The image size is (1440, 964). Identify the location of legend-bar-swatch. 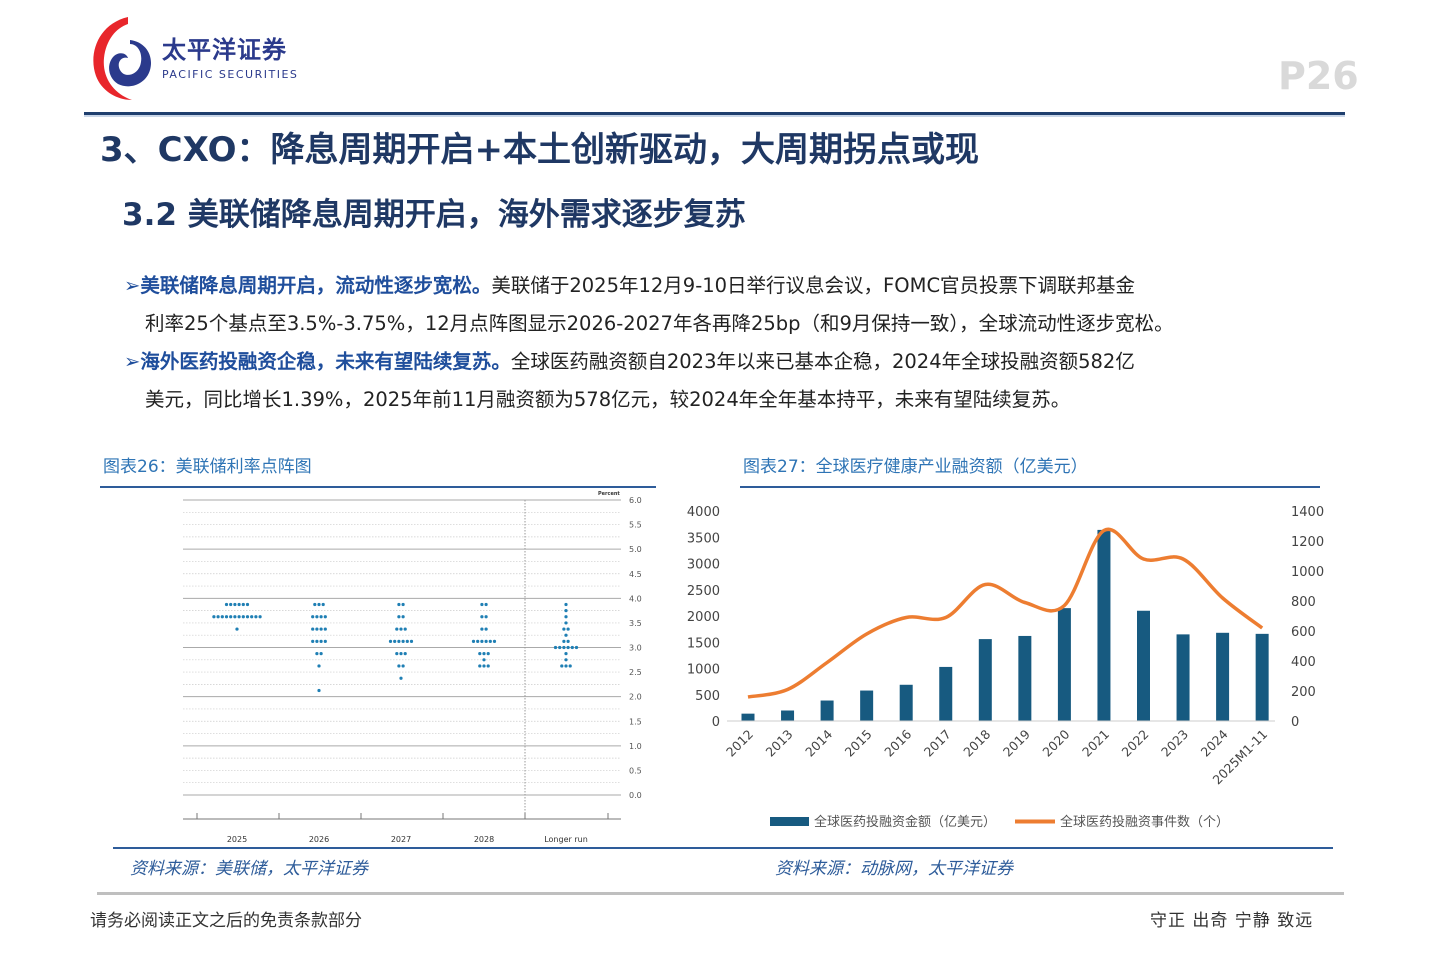
(789, 821).